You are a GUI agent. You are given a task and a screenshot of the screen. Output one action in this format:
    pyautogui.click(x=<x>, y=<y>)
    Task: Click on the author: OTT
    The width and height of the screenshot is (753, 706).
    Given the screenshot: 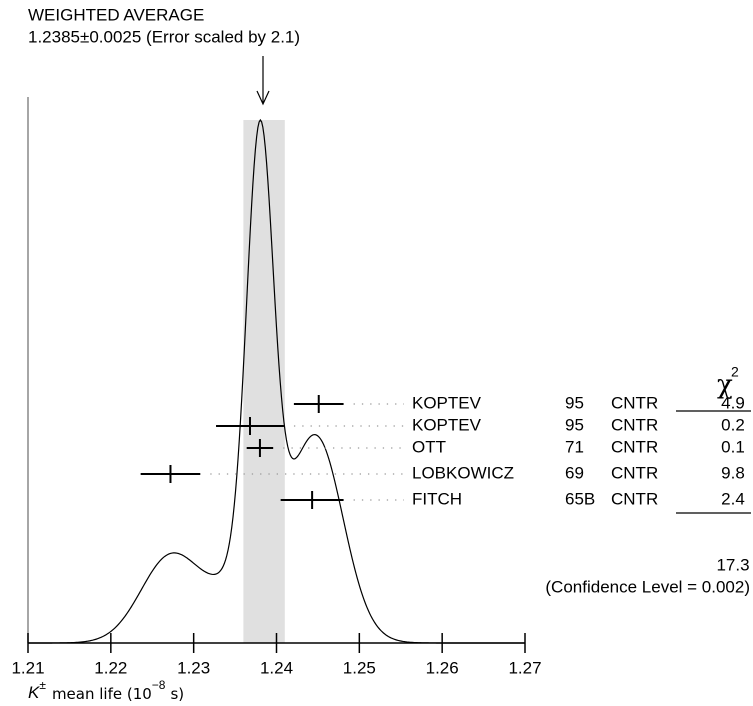 What is the action you would take?
    pyautogui.click(x=429, y=446)
    